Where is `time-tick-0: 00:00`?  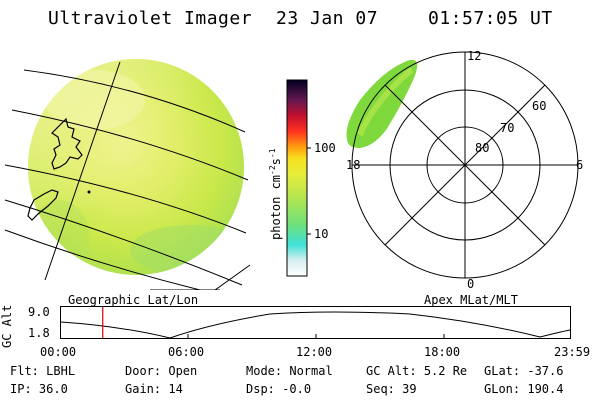 time-tick-0: 00:00 is located at coordinates (58, 352).